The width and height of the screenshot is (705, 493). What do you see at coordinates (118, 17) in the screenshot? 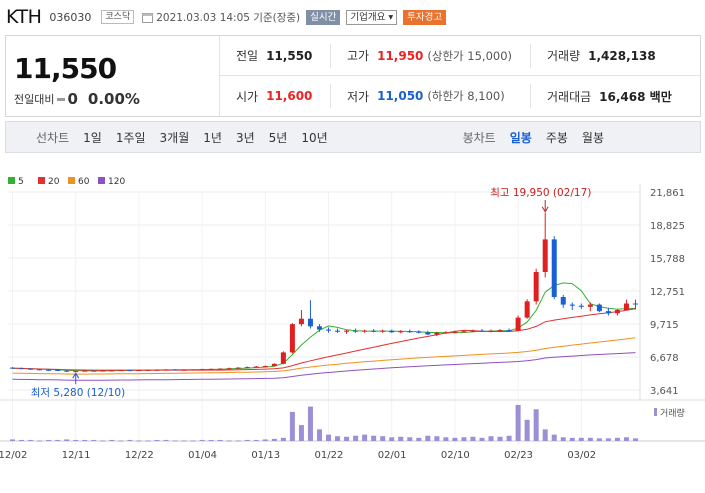
I see `market-badge: 코스닥` at bounding box center [118, 17].